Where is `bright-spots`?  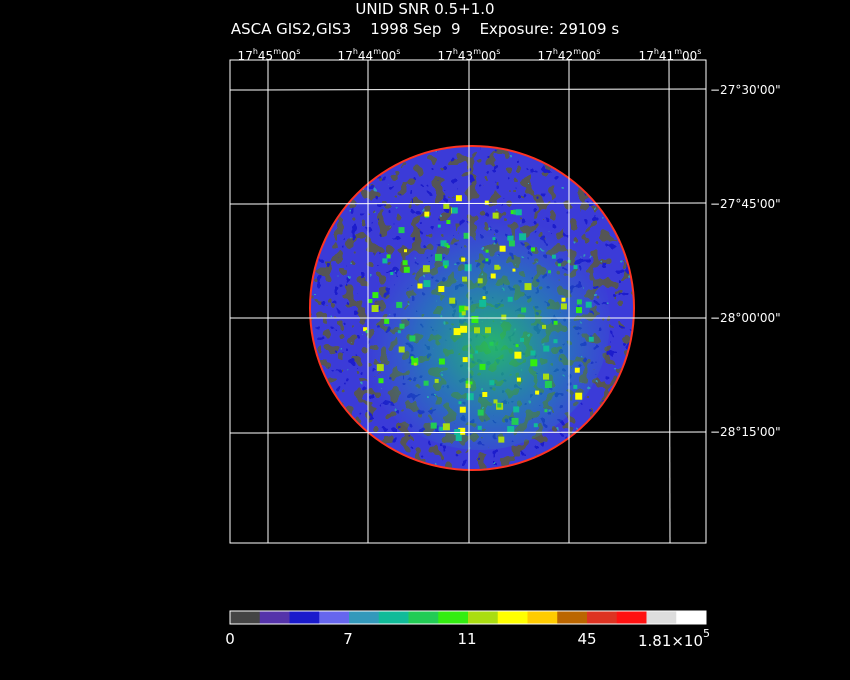 bright-spots is located at coordinates (478, 319).